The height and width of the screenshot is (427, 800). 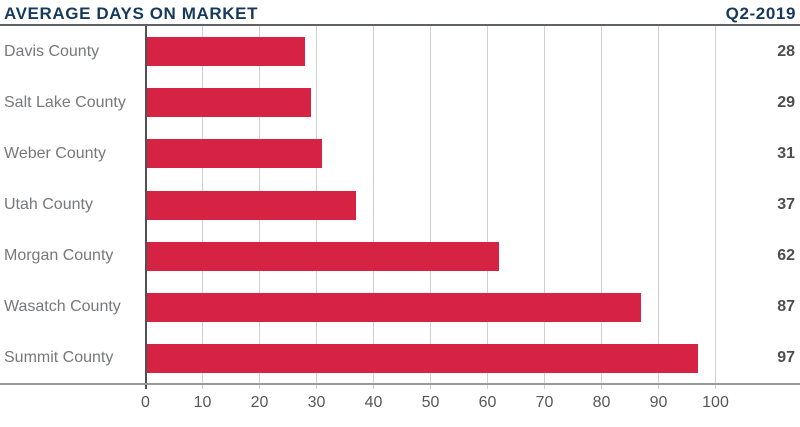 I want to click on chart-quarter-label: Q2-2019, so click(x=760, y=13).